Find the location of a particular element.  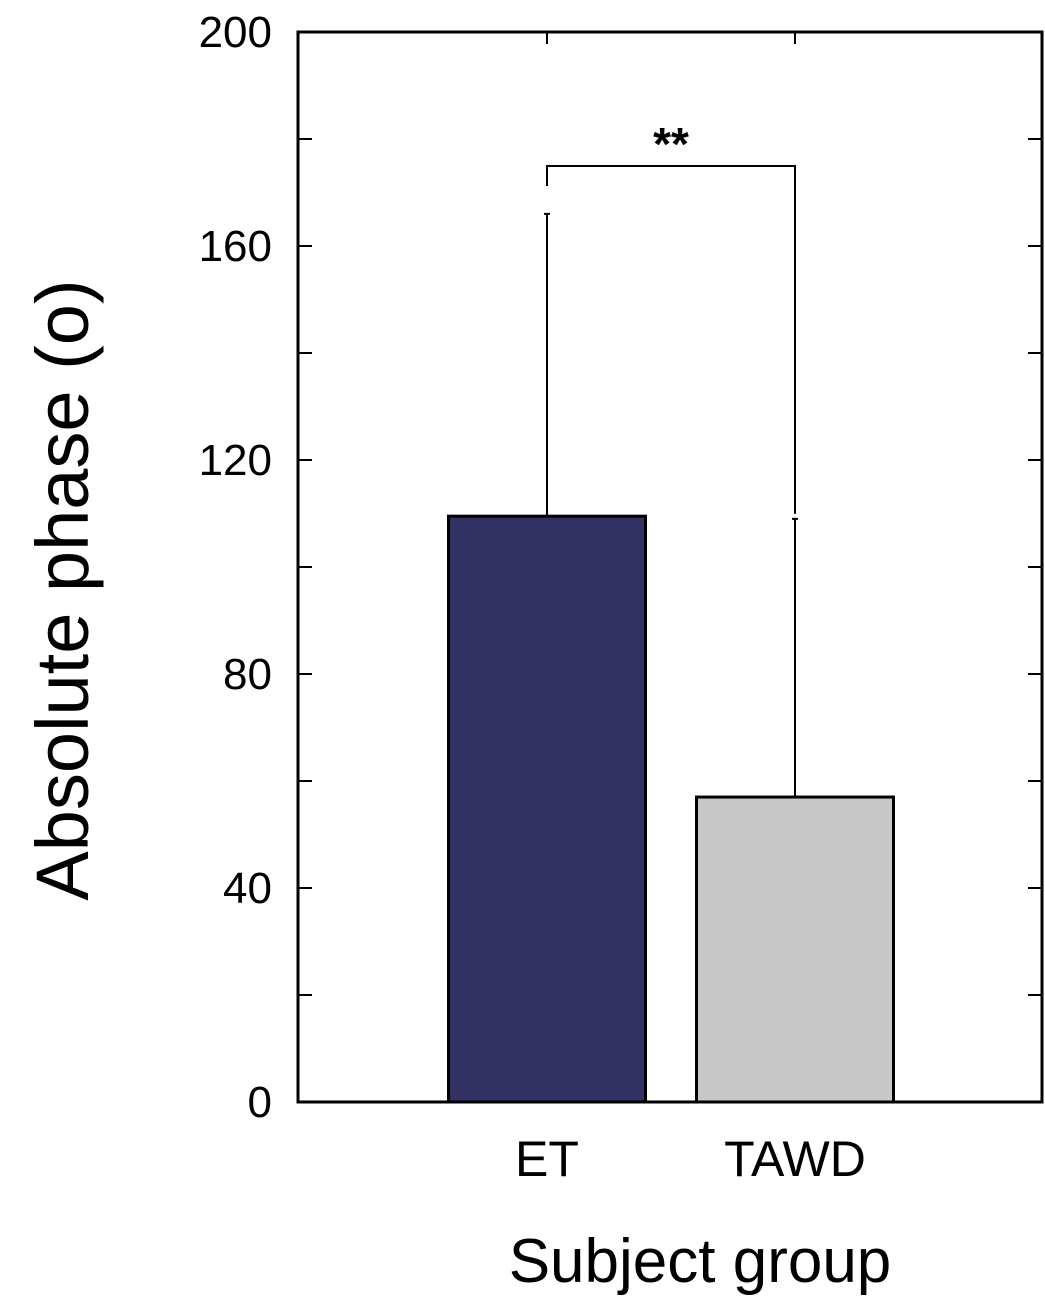

bar-et is located at coordinates (547, 809).